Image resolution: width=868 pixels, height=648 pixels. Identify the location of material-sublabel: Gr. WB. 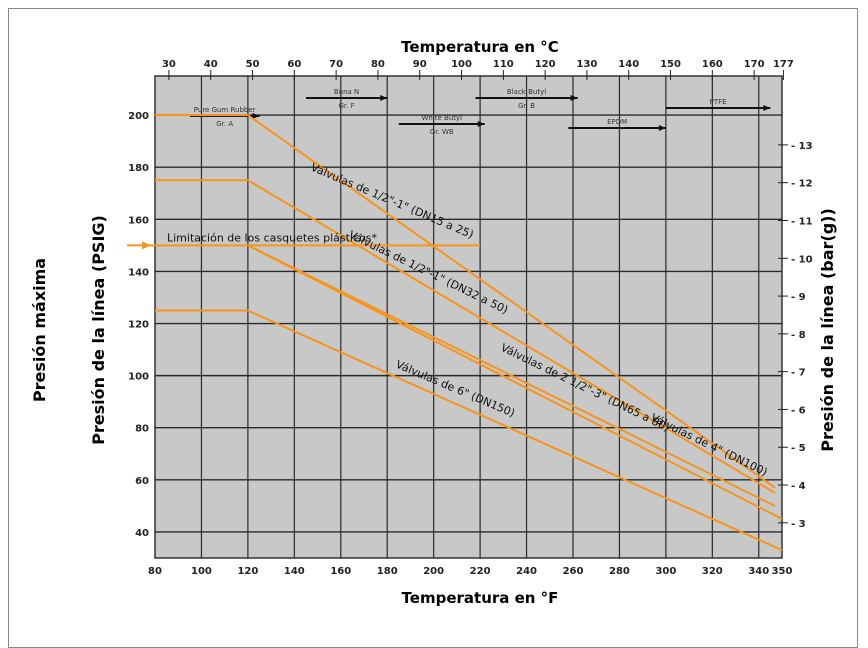
(442, 132).